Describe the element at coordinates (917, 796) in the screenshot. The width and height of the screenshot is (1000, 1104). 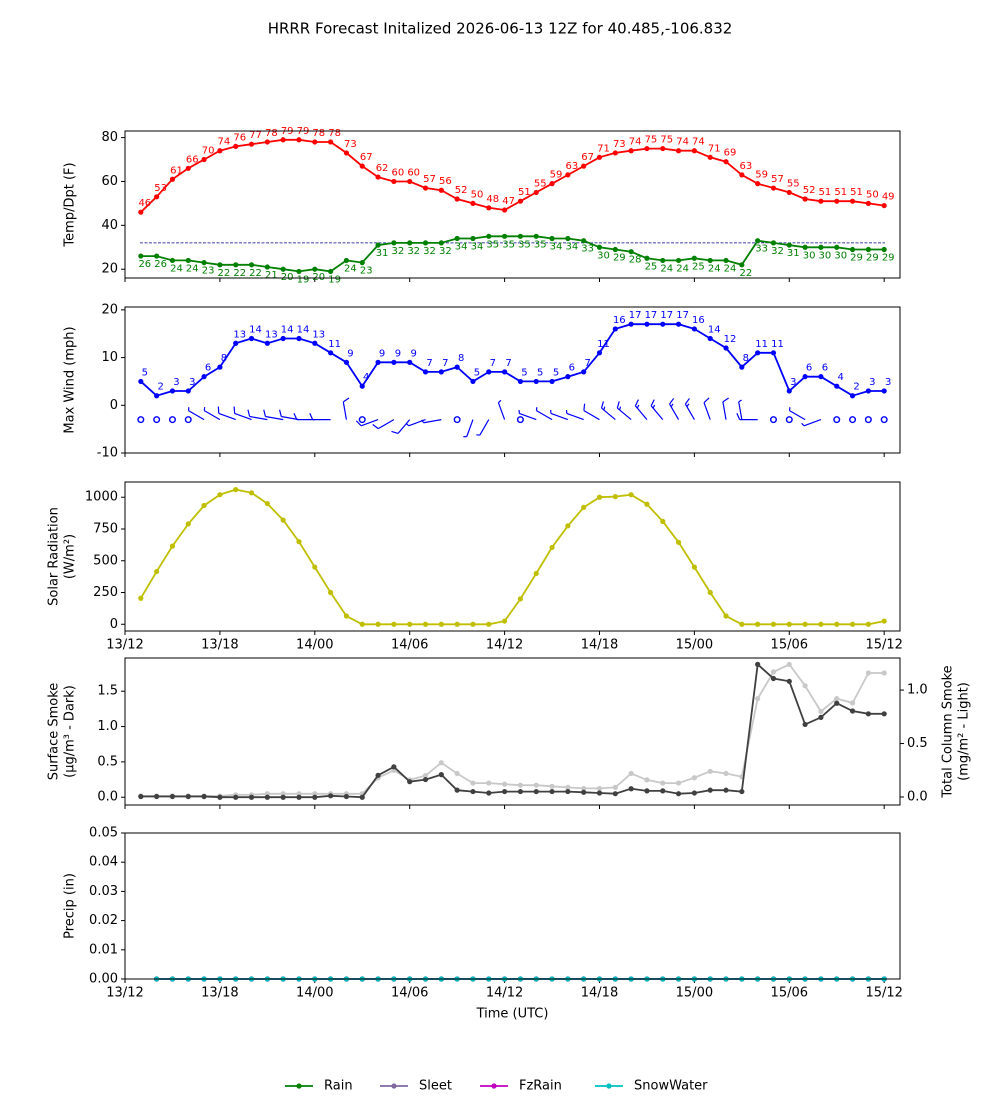
I see `y2-tick-label: 0.0` at that location.